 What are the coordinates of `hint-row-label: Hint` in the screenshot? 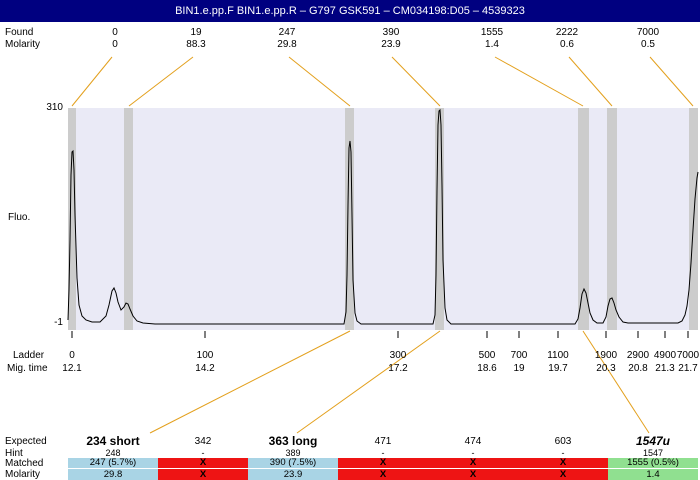 It's located at (14, 453).